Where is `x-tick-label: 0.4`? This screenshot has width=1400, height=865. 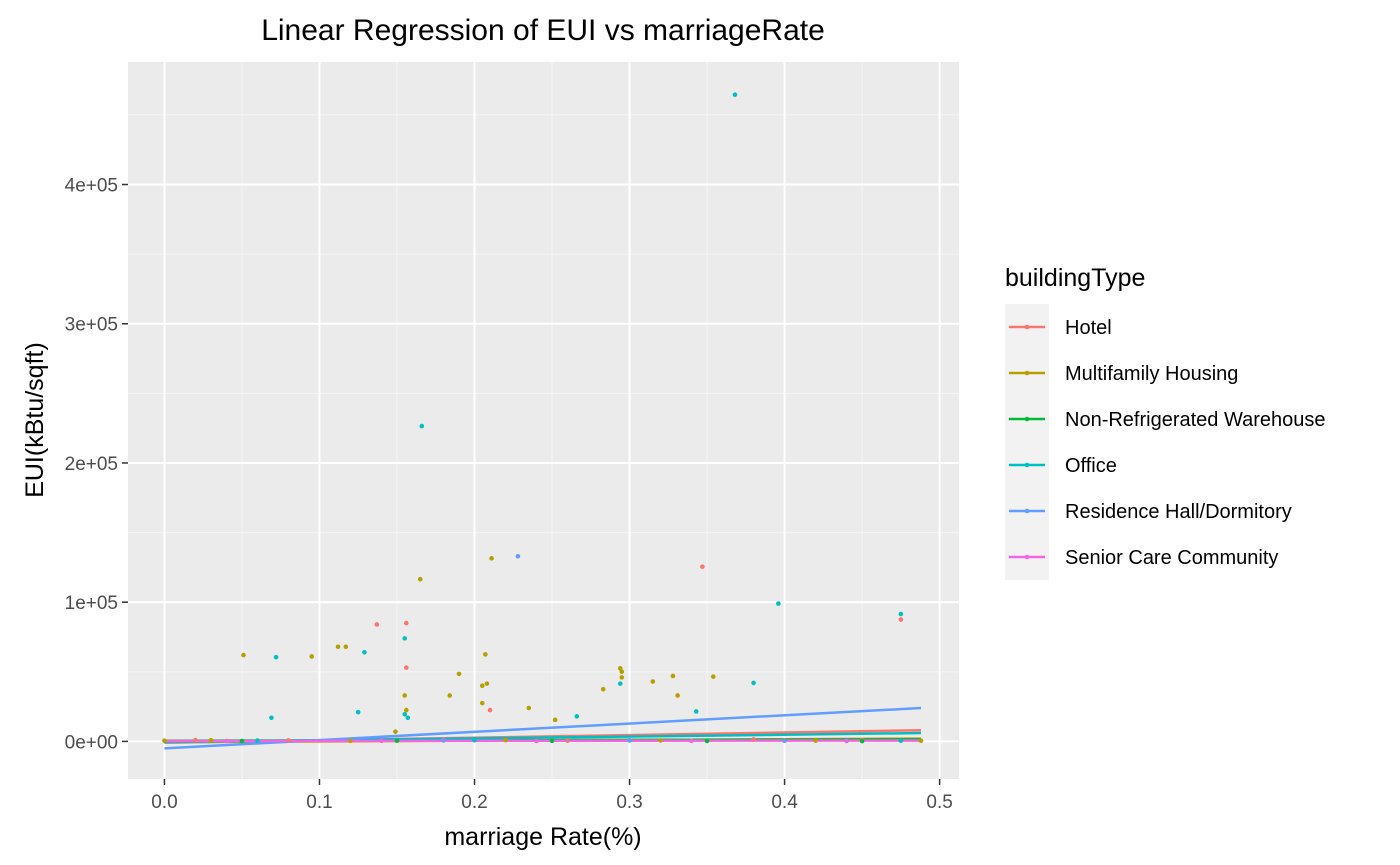
x-tick-label: 0.4 is located at coordinates (784, 802).